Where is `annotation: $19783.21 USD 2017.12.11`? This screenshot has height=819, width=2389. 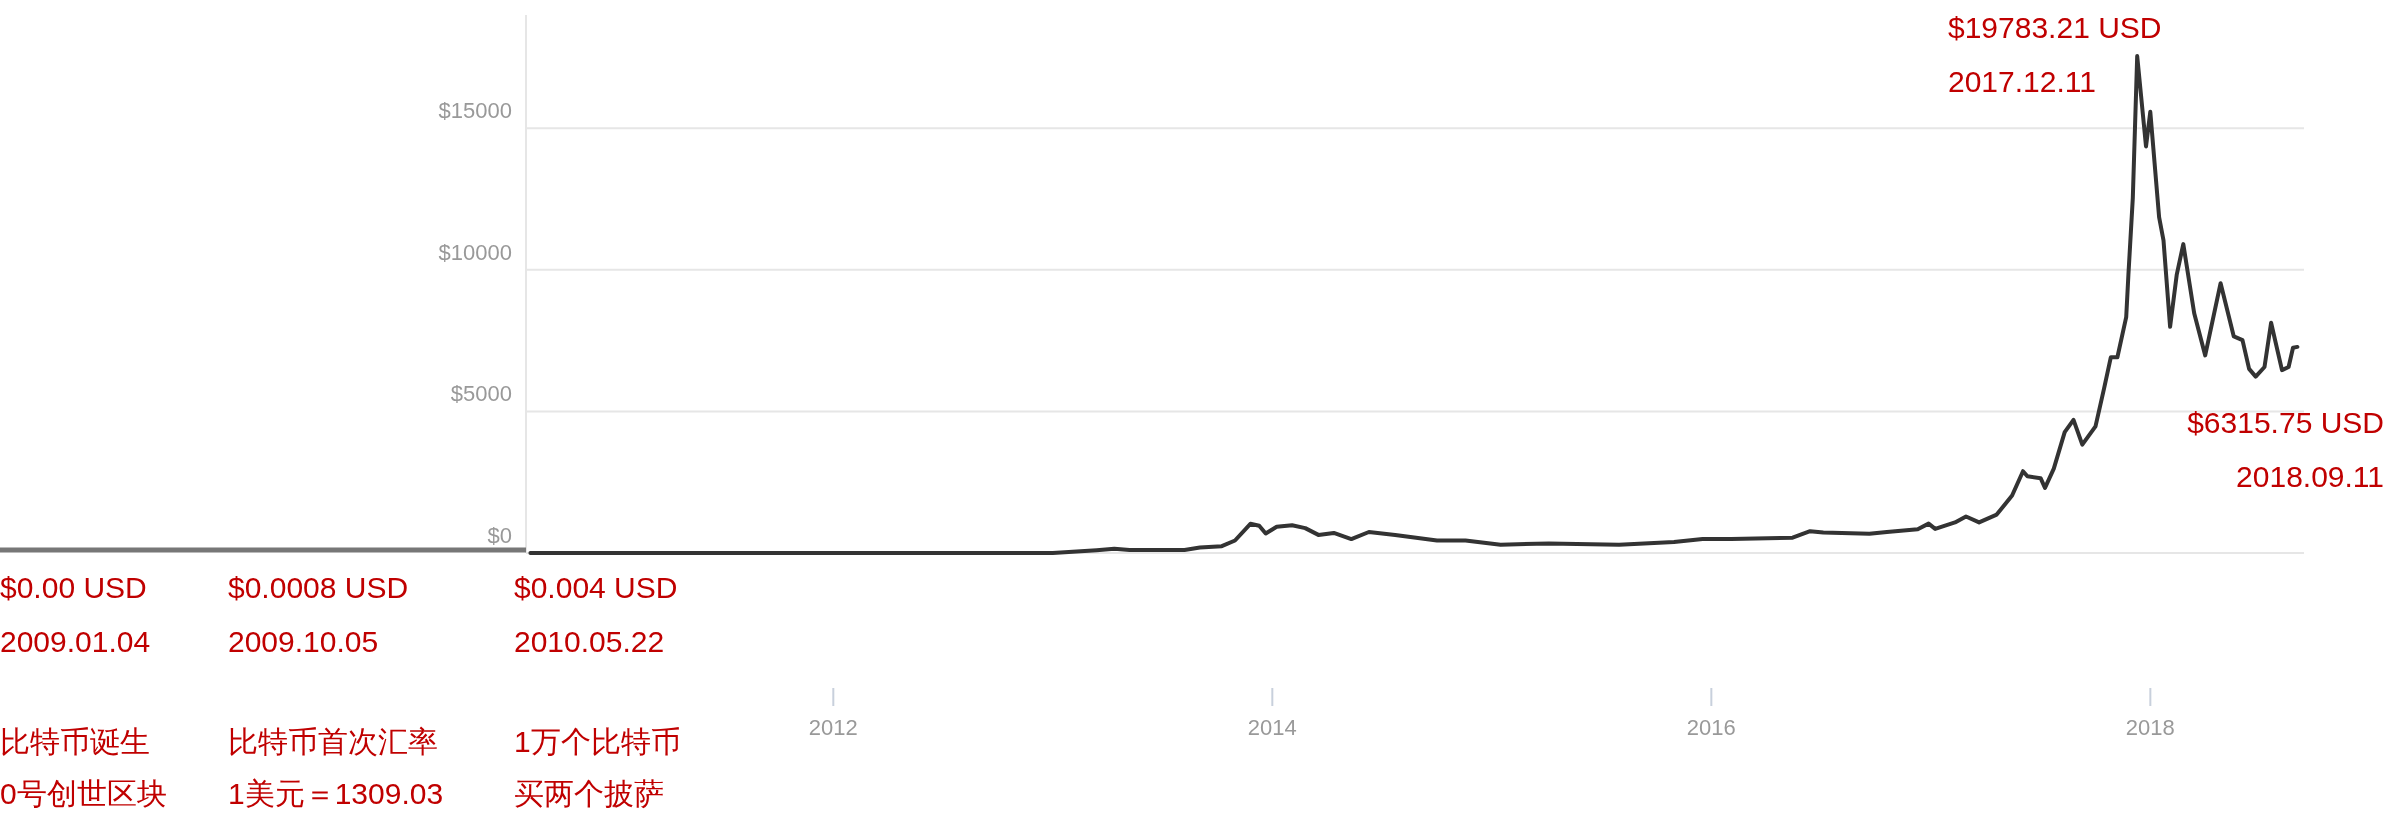 annotation: $19783.21 USD 2017.12.11 is located at coordinates (2055, 54).